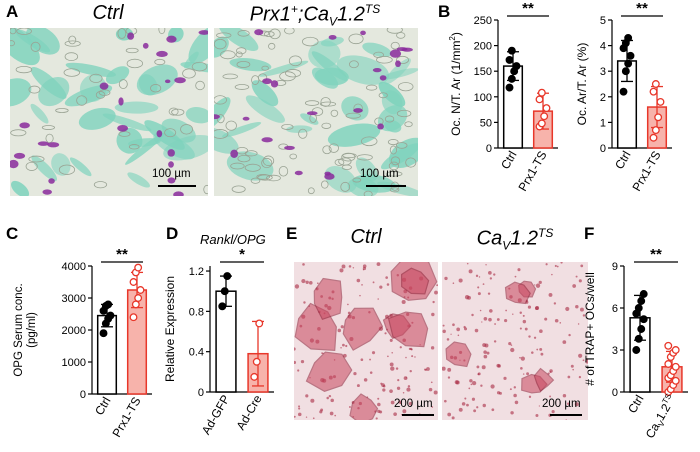  What do you see at coordinates (233, 239) in the screenshot?
I see `chart-d-heading: Rankl/OPG` at bounding box center [233, 239].